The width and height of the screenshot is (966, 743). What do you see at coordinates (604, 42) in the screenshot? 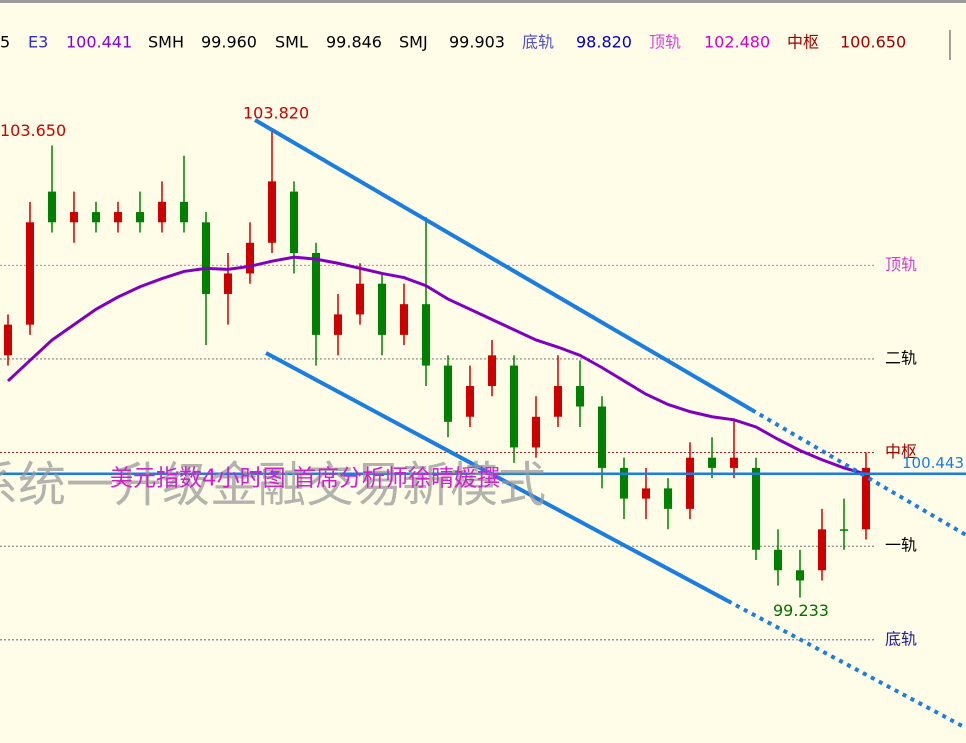
I see `header-value: 98.820` at bounding box center [604, 42].